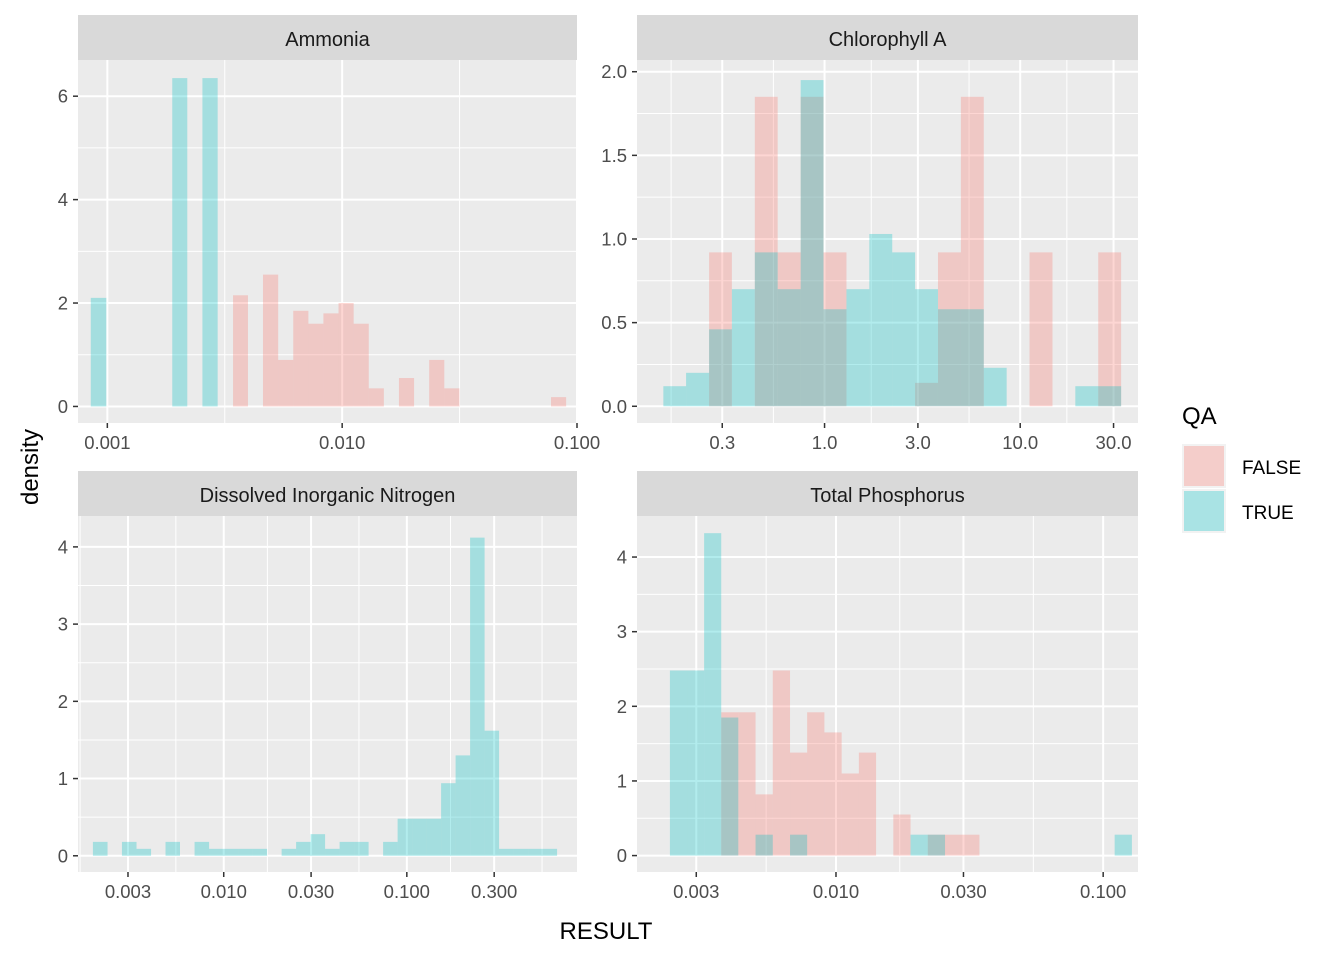  I want to click on series-true-dissolved-inorganic-nitrogen, so click(325, 696).